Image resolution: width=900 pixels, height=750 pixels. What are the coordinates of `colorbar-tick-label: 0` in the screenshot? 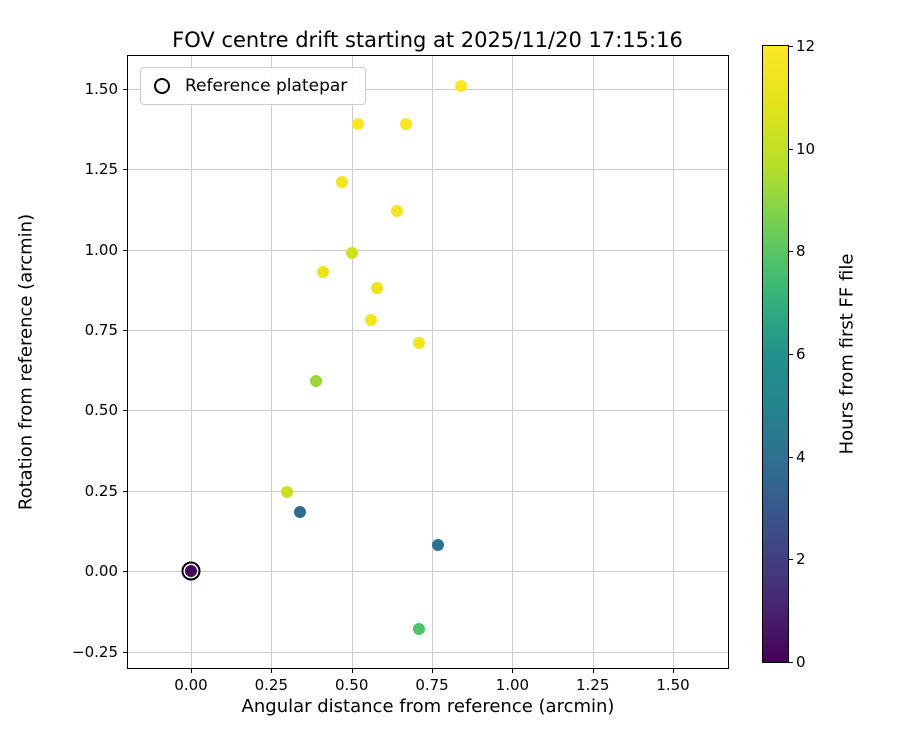 It's located at (801, 662).